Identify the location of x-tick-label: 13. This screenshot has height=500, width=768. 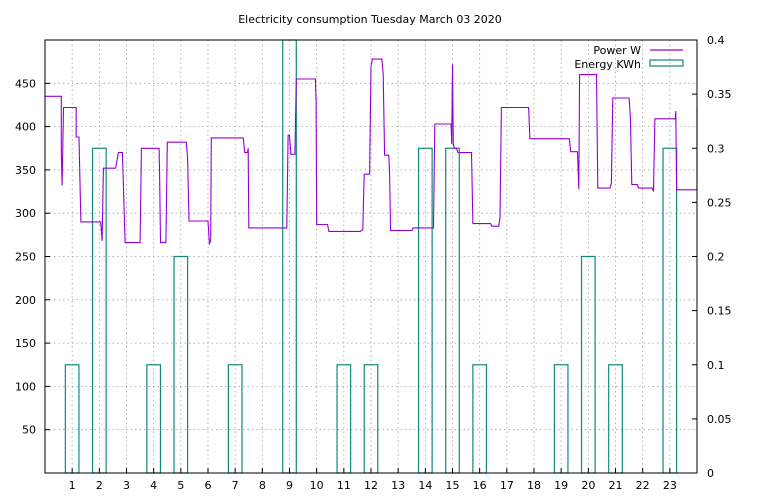
(398, 485).